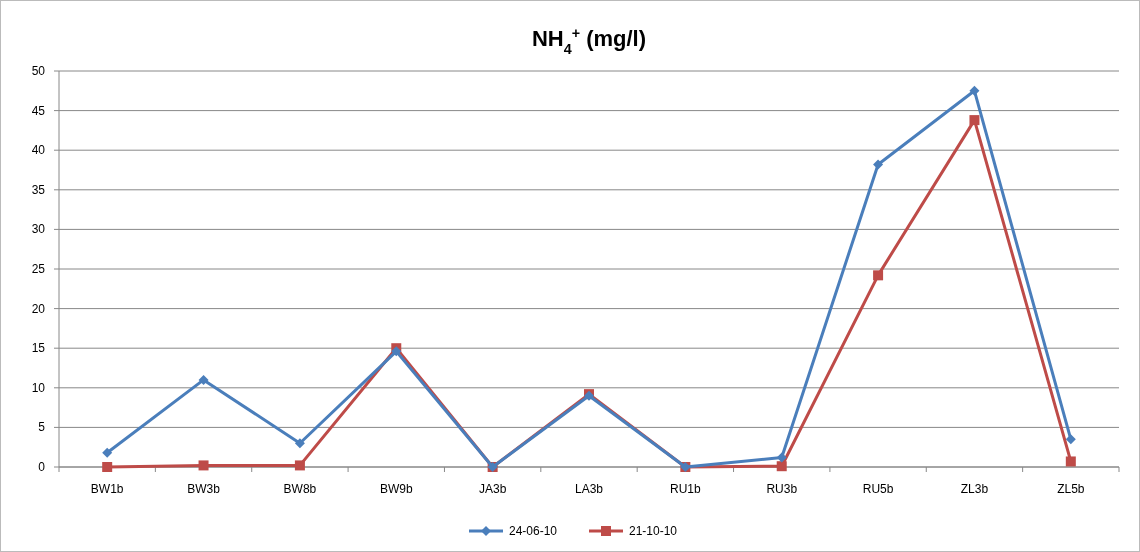 This screenshot has height=552, width=1140. What do you see at coordinates (38, 269) in the screenshot?
I see `y-tick-label: 25` at bounding box center [38, 269].